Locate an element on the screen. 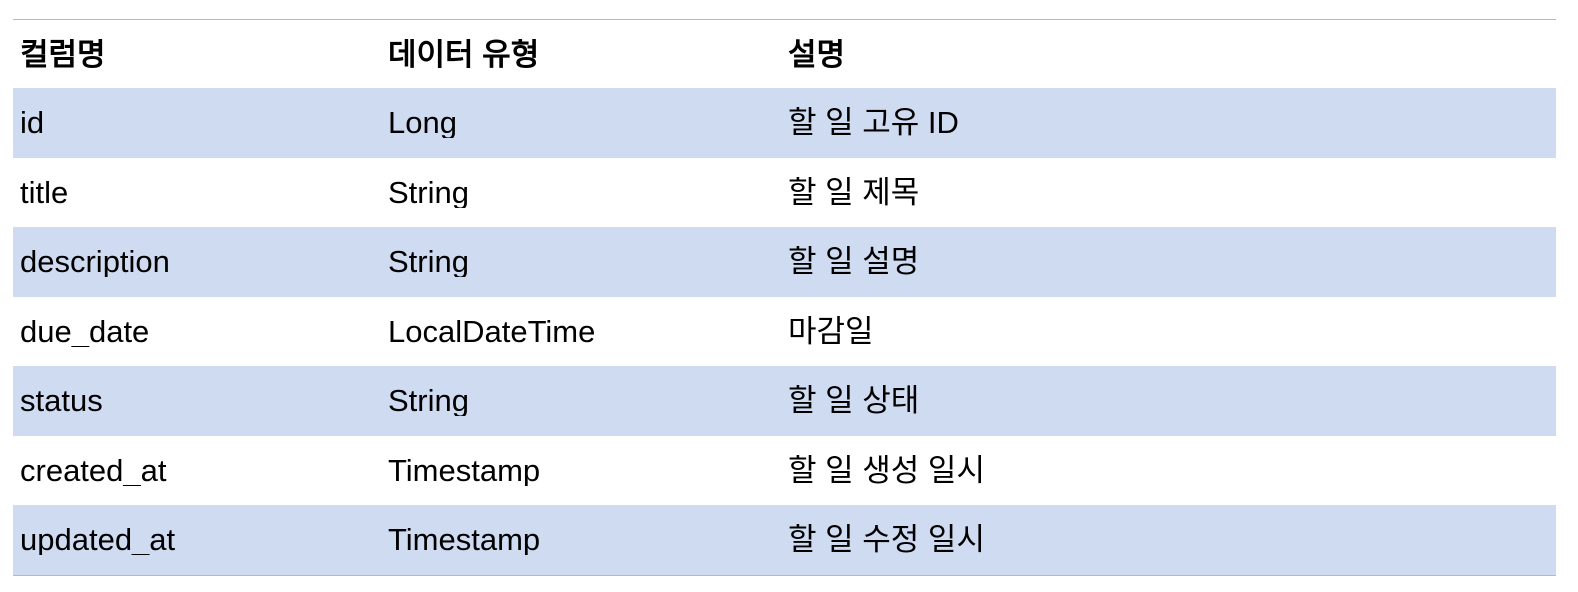 The width and height of the screenshot is (1578, 592). cell-column-name: updated_at is located at coordinates (98, 540).